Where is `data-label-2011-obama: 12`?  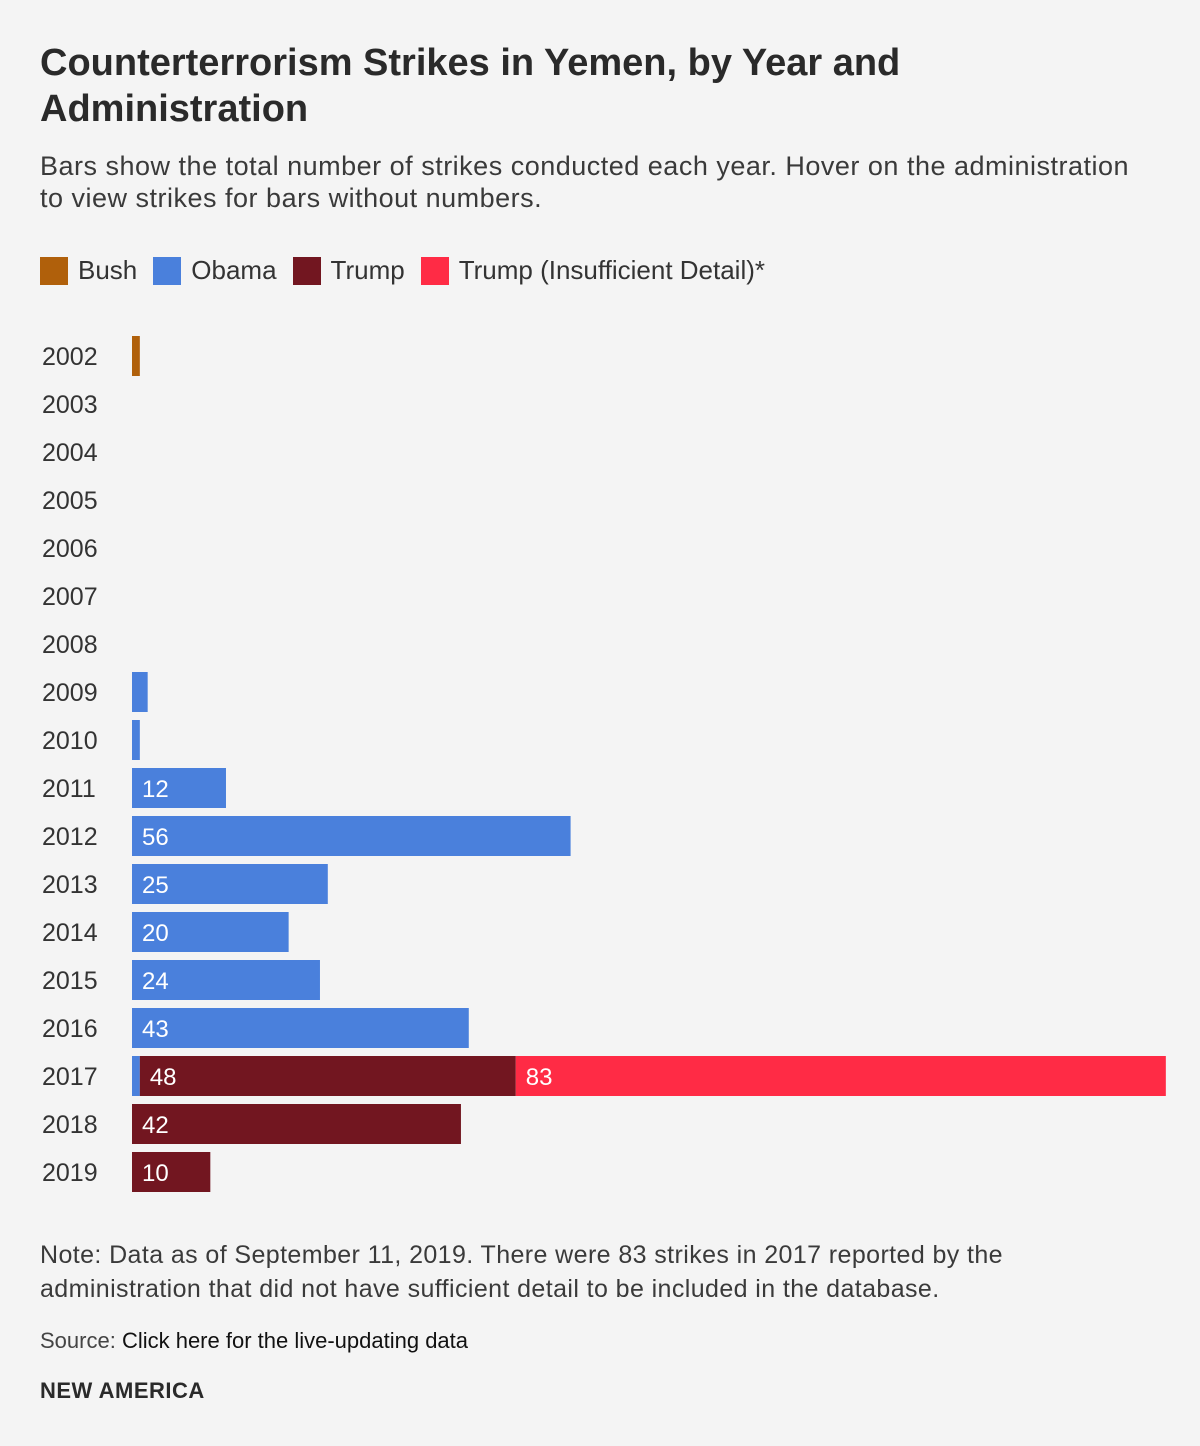
data-label-2011-obama: 12 is located at coordinates (155, 789).